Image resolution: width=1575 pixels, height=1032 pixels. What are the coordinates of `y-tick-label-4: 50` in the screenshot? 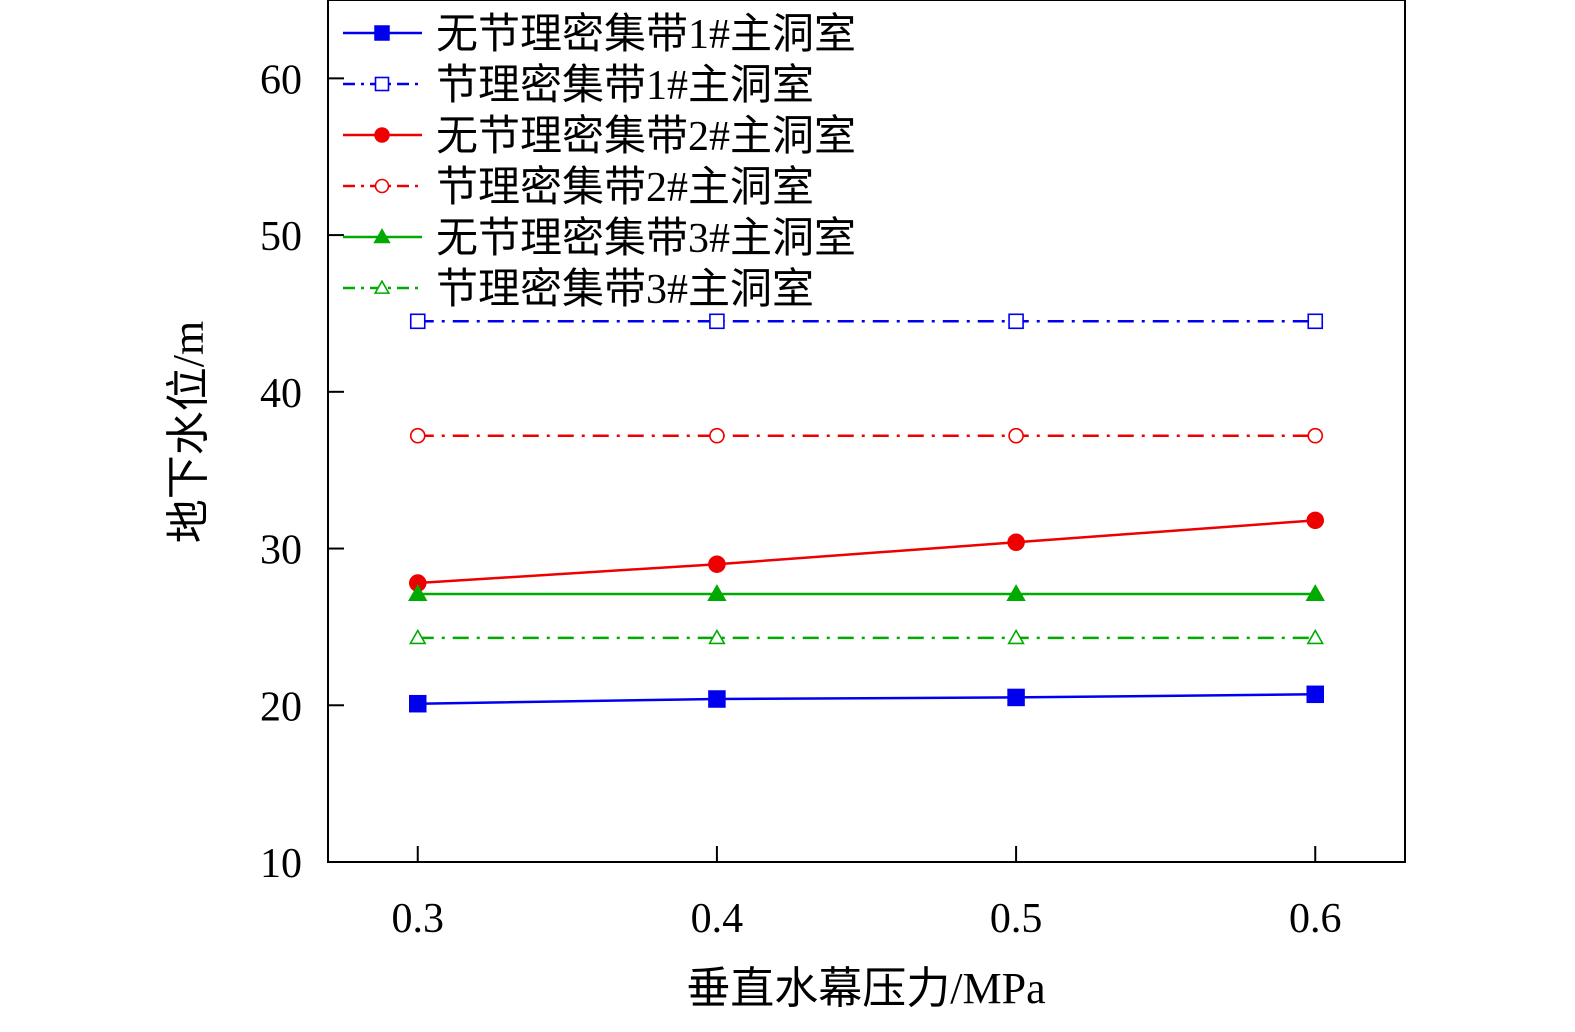 It's located at (281, 237).